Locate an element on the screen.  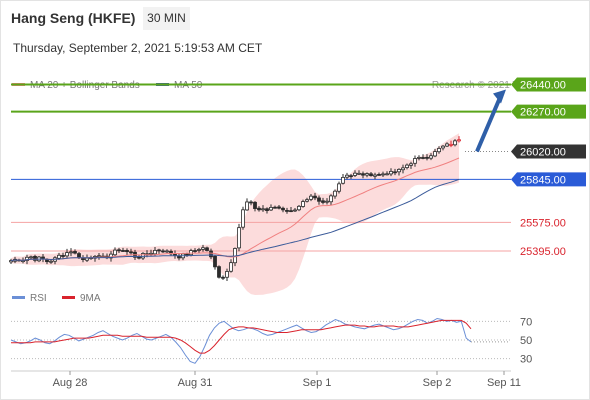
x-tick-label: Sep 2 is located at coordinates (437, 383).